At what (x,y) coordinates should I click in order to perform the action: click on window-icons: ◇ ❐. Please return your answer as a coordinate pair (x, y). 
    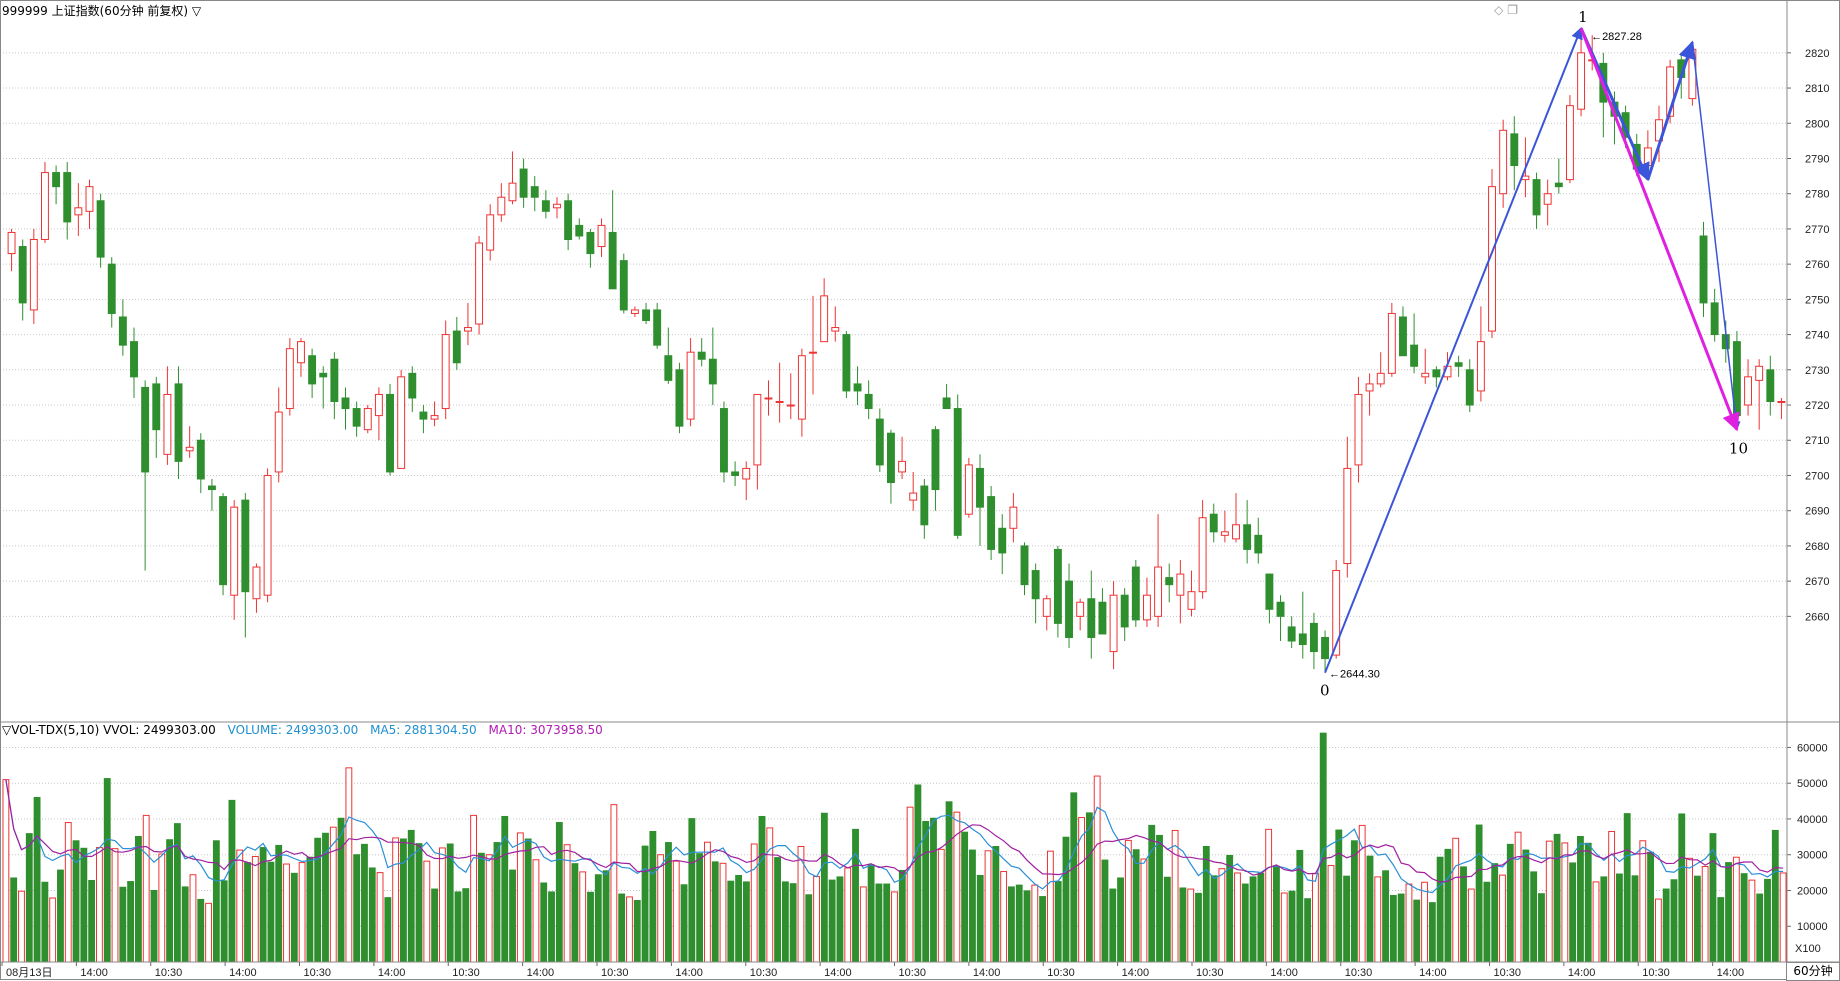
    Looking at the image, I should click on (1506, 10).